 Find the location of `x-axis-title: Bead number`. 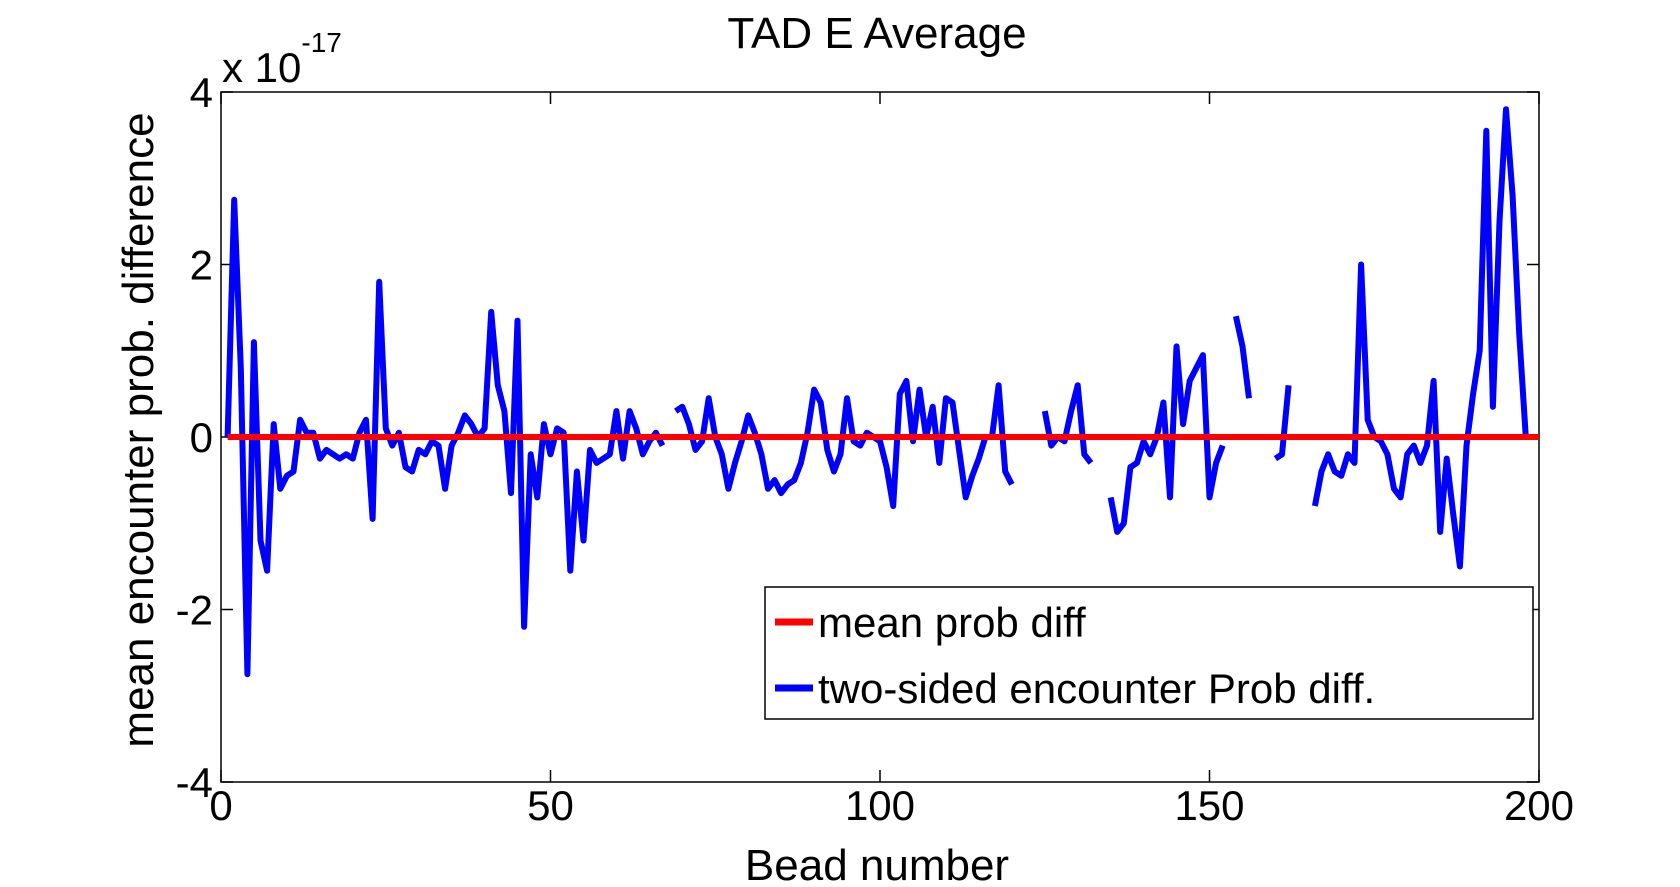

x-axis-title: Bead number is located at coordinates (877, 864).